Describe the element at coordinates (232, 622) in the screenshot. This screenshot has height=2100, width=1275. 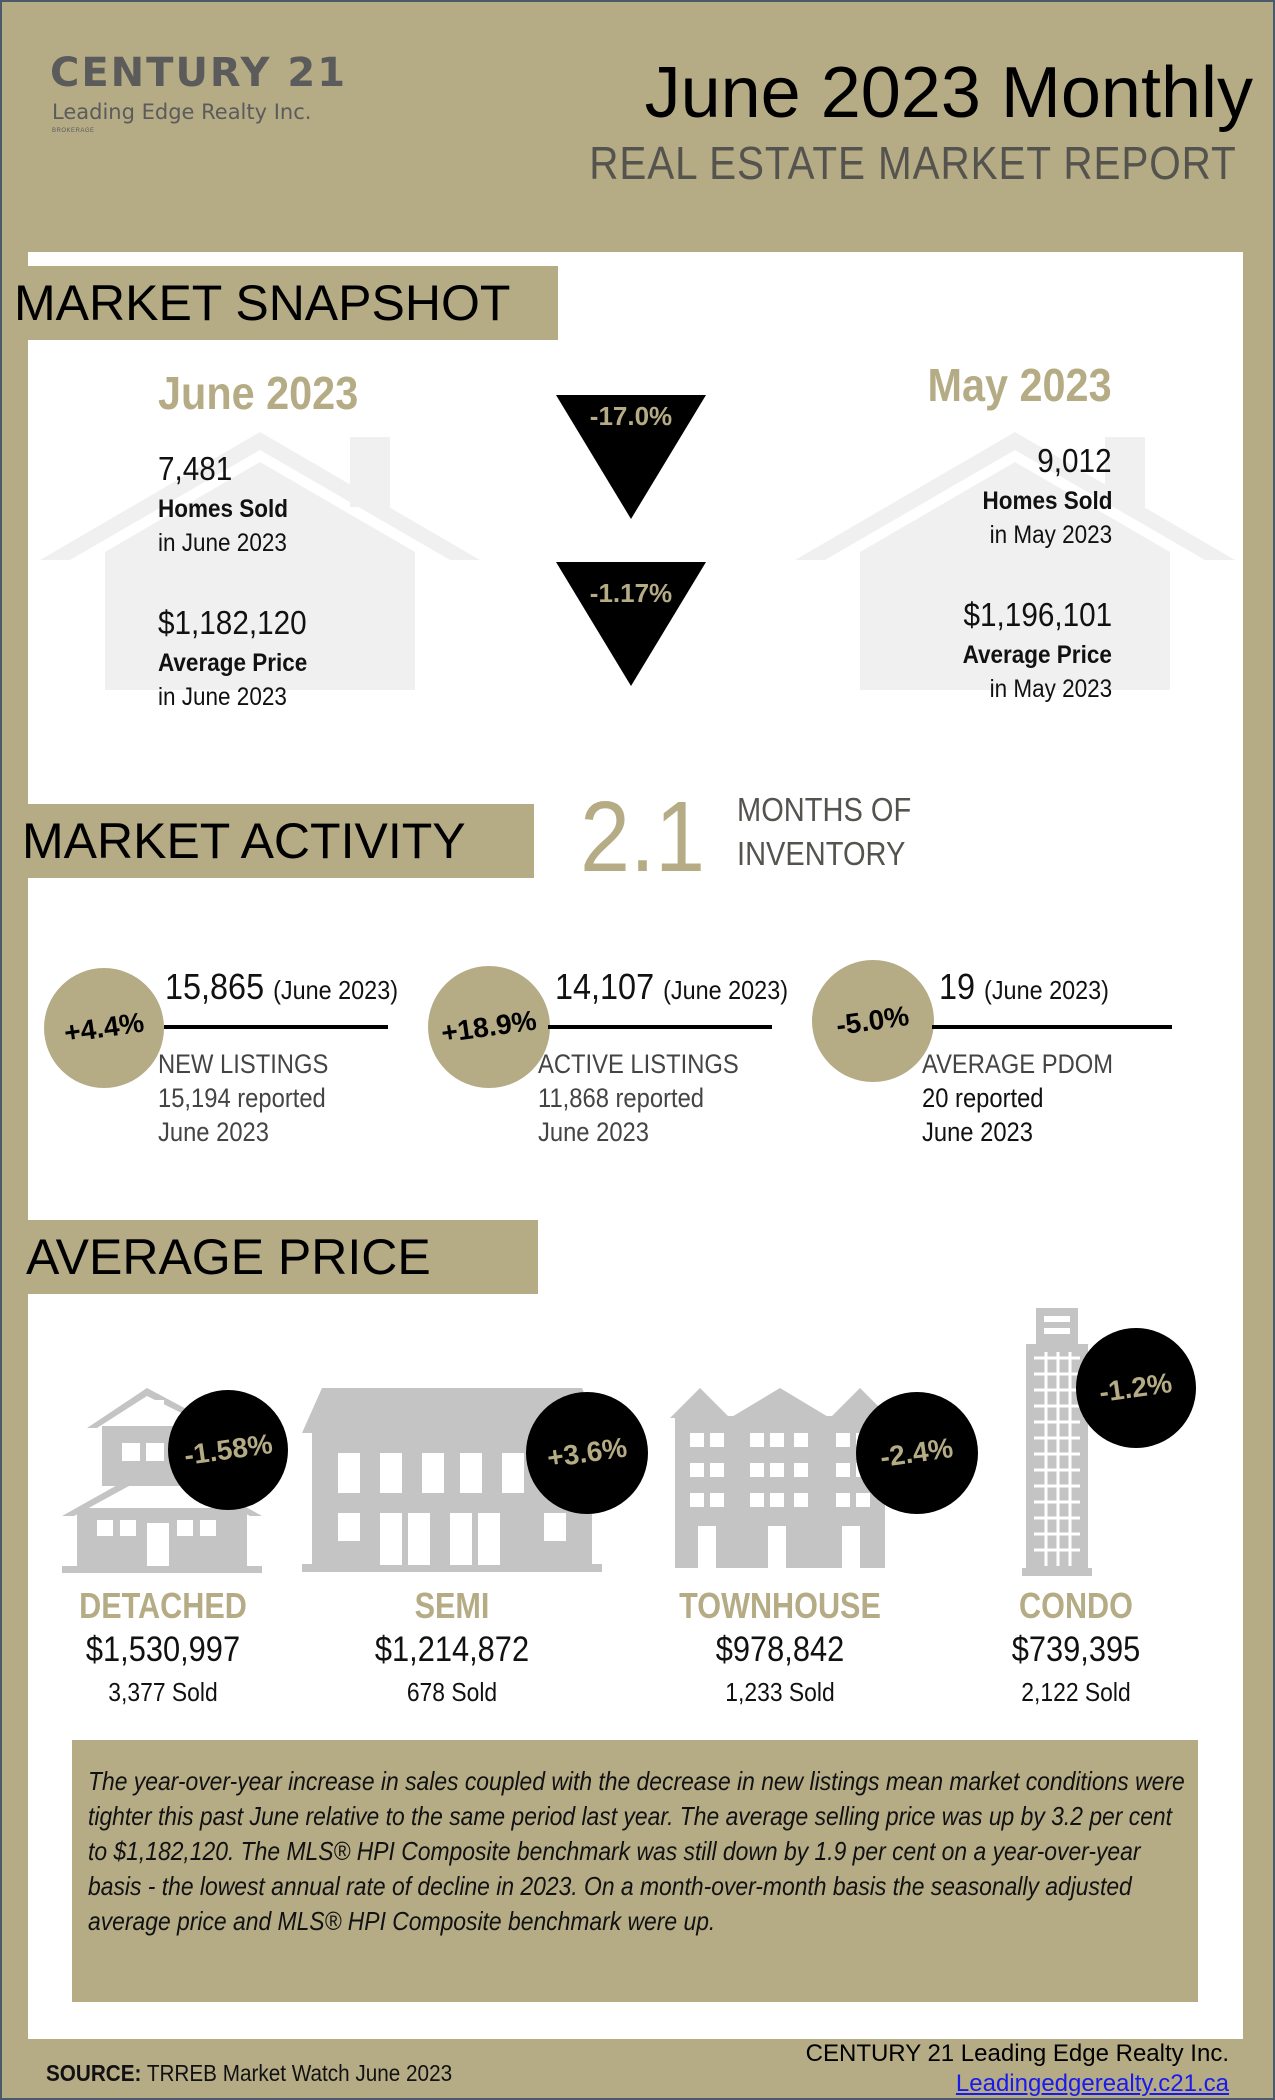
I see `snapshot-current-avg-price: $1,182,120` at that location.